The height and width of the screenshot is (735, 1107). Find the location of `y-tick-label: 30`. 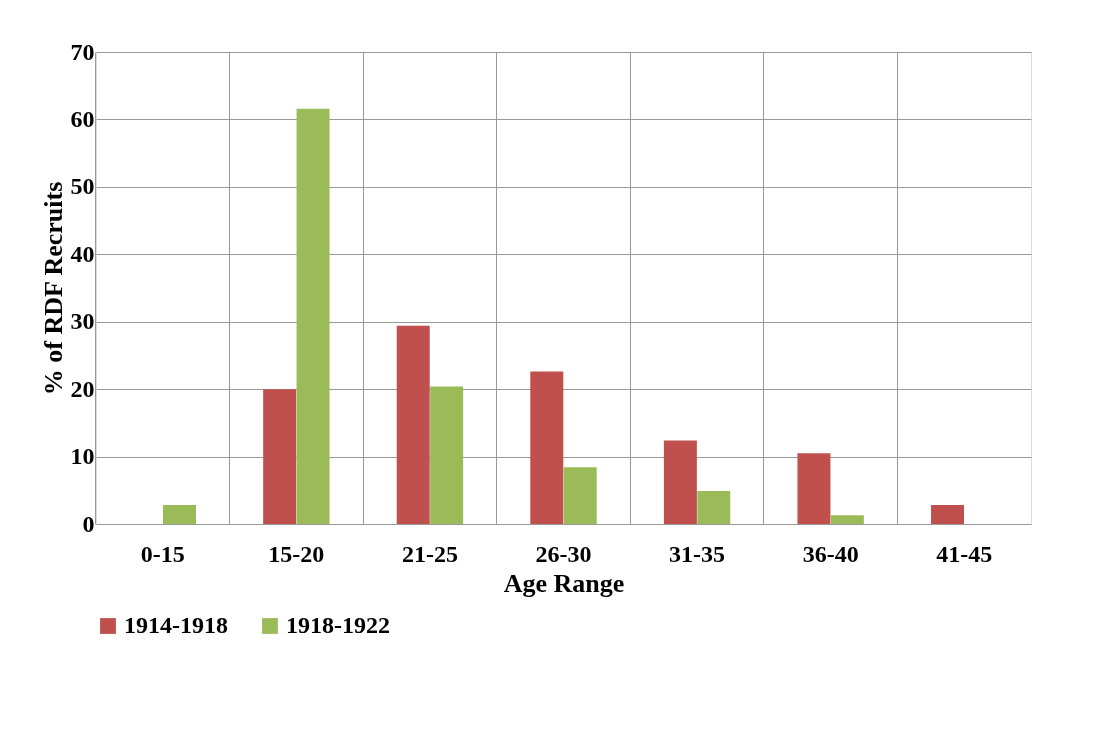

y-tick-label: 30 is located at coordinates (82, 321).